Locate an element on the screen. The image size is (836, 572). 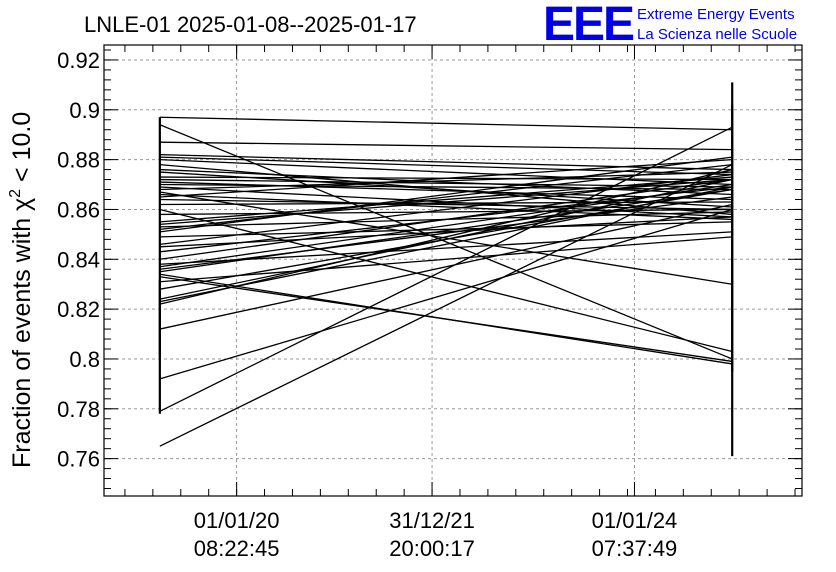
y-tick-label: 0.84 is located at coordinates (78, 259).